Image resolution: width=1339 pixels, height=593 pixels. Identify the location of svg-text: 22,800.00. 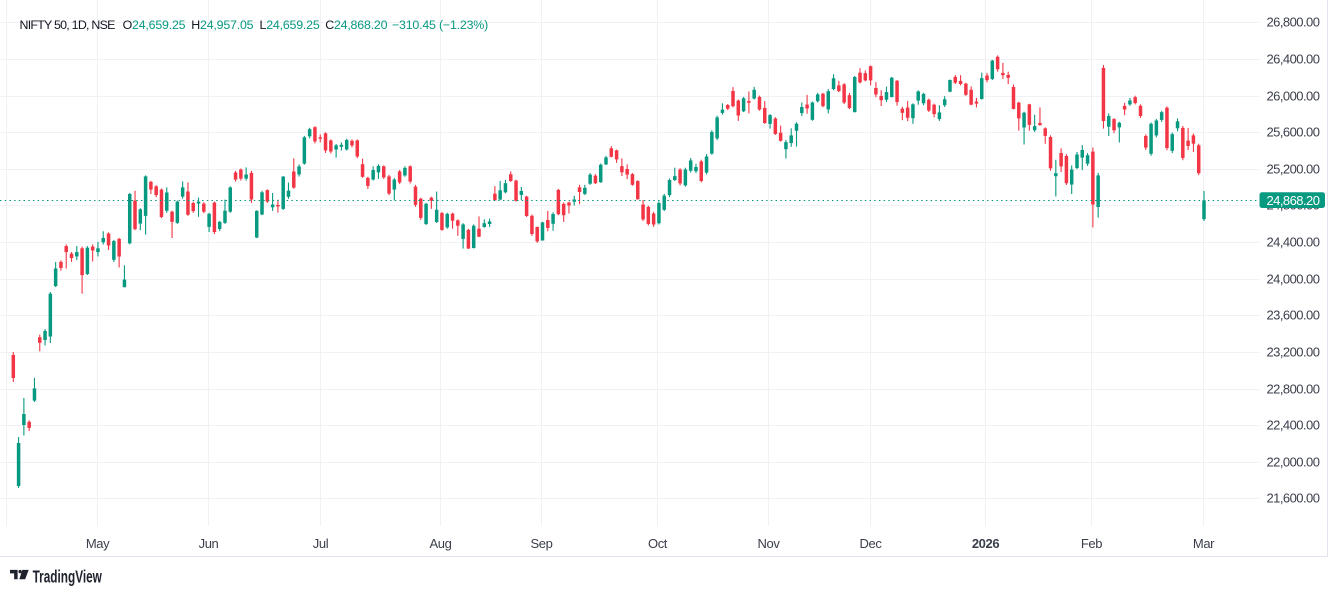
(1293, 388).